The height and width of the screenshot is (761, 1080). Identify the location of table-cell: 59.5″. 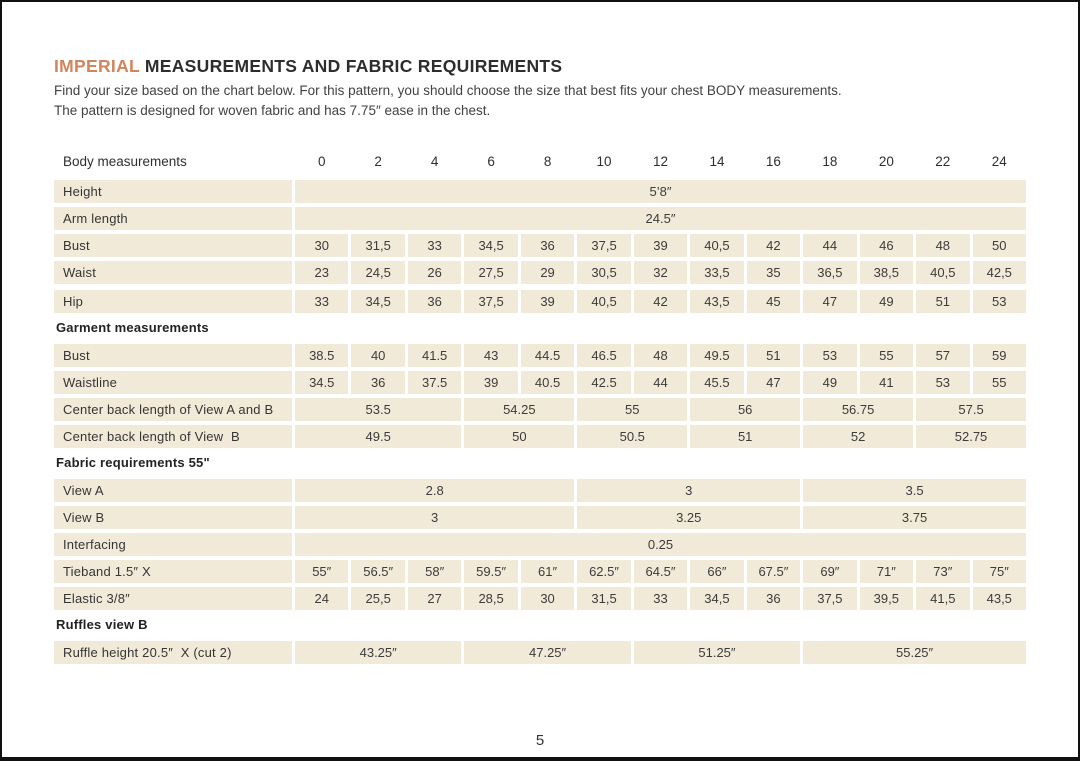
(491, 571).